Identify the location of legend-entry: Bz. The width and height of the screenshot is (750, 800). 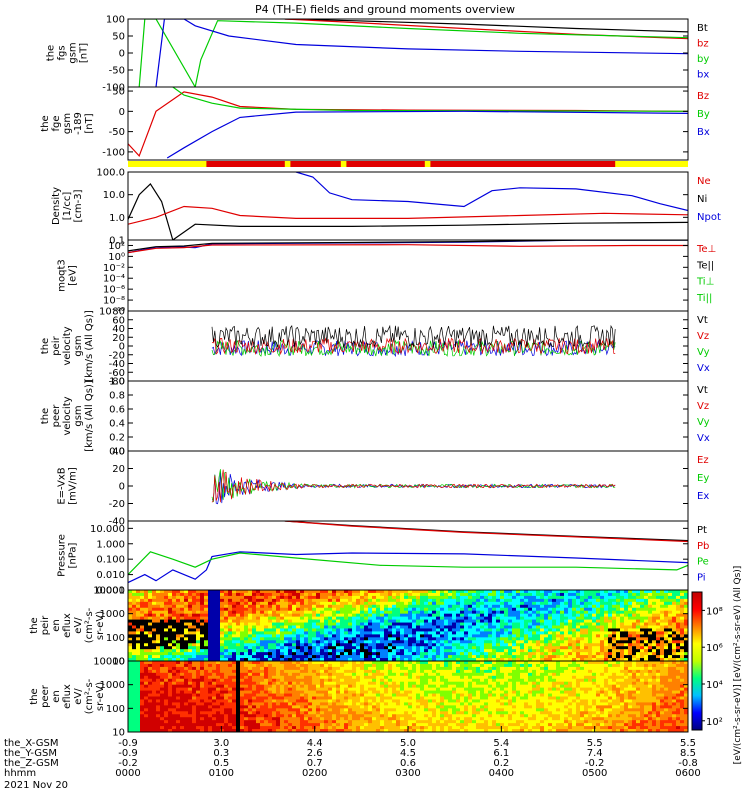
(703, 96).